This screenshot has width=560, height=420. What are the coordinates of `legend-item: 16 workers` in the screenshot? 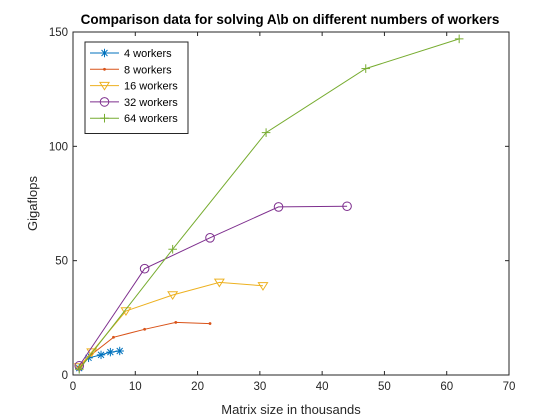 It's located at (134, 87).